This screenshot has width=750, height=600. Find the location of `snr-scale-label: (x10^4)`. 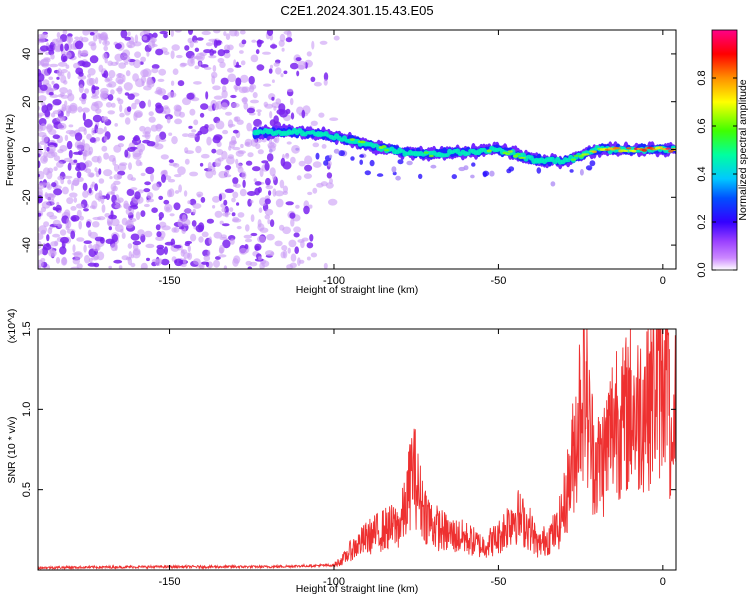

snr-scale-label: (x10^4) is located at coordinates (12, 326).